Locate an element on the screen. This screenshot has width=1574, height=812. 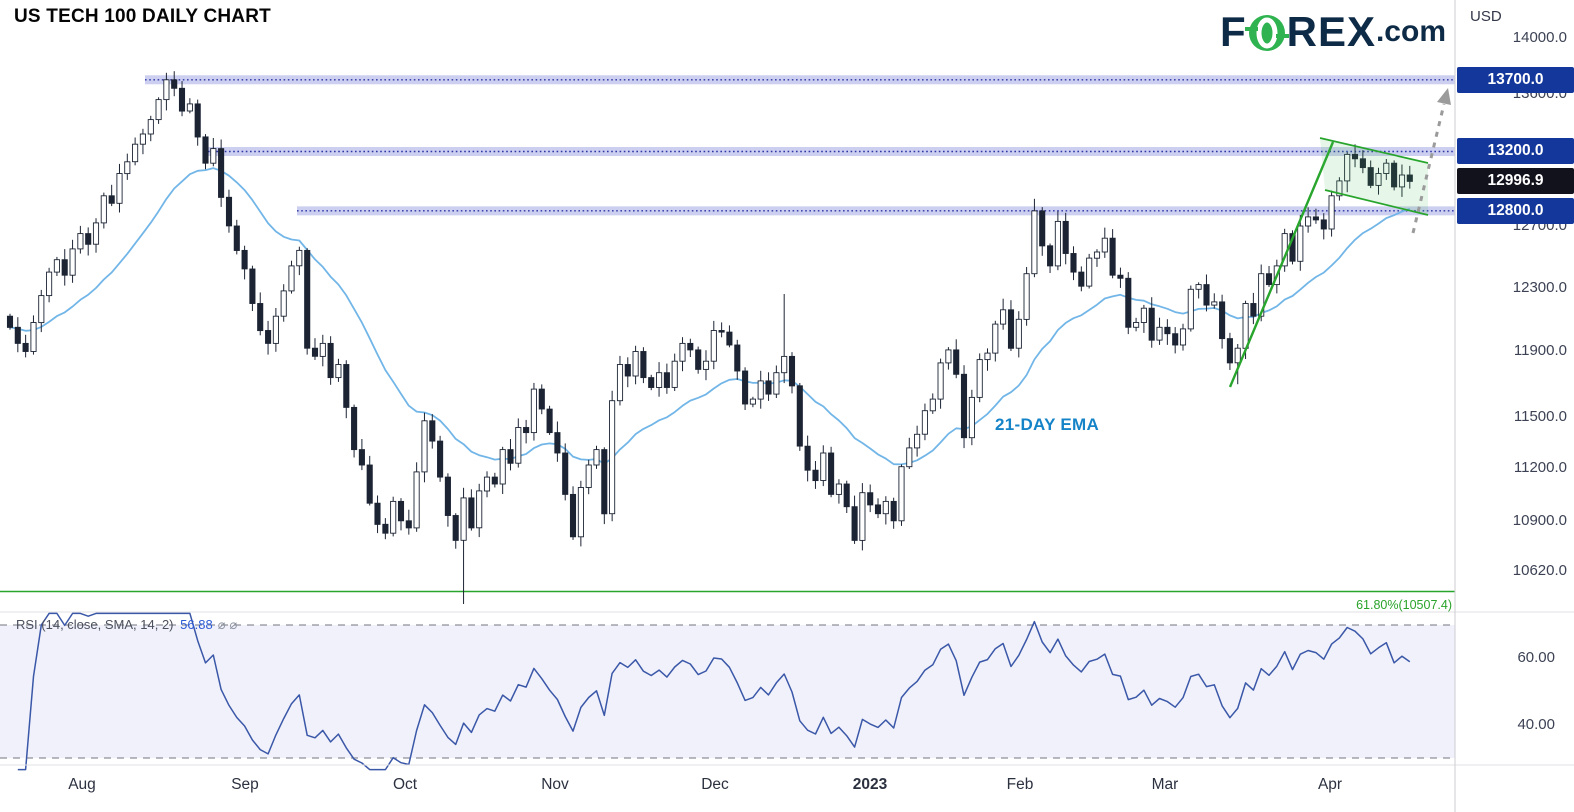
rsi-indicator-legend: RSI (14, close, SMA, 14, 2) 56.88 ⌀ ⌀ is located at coordinates (127, 625).